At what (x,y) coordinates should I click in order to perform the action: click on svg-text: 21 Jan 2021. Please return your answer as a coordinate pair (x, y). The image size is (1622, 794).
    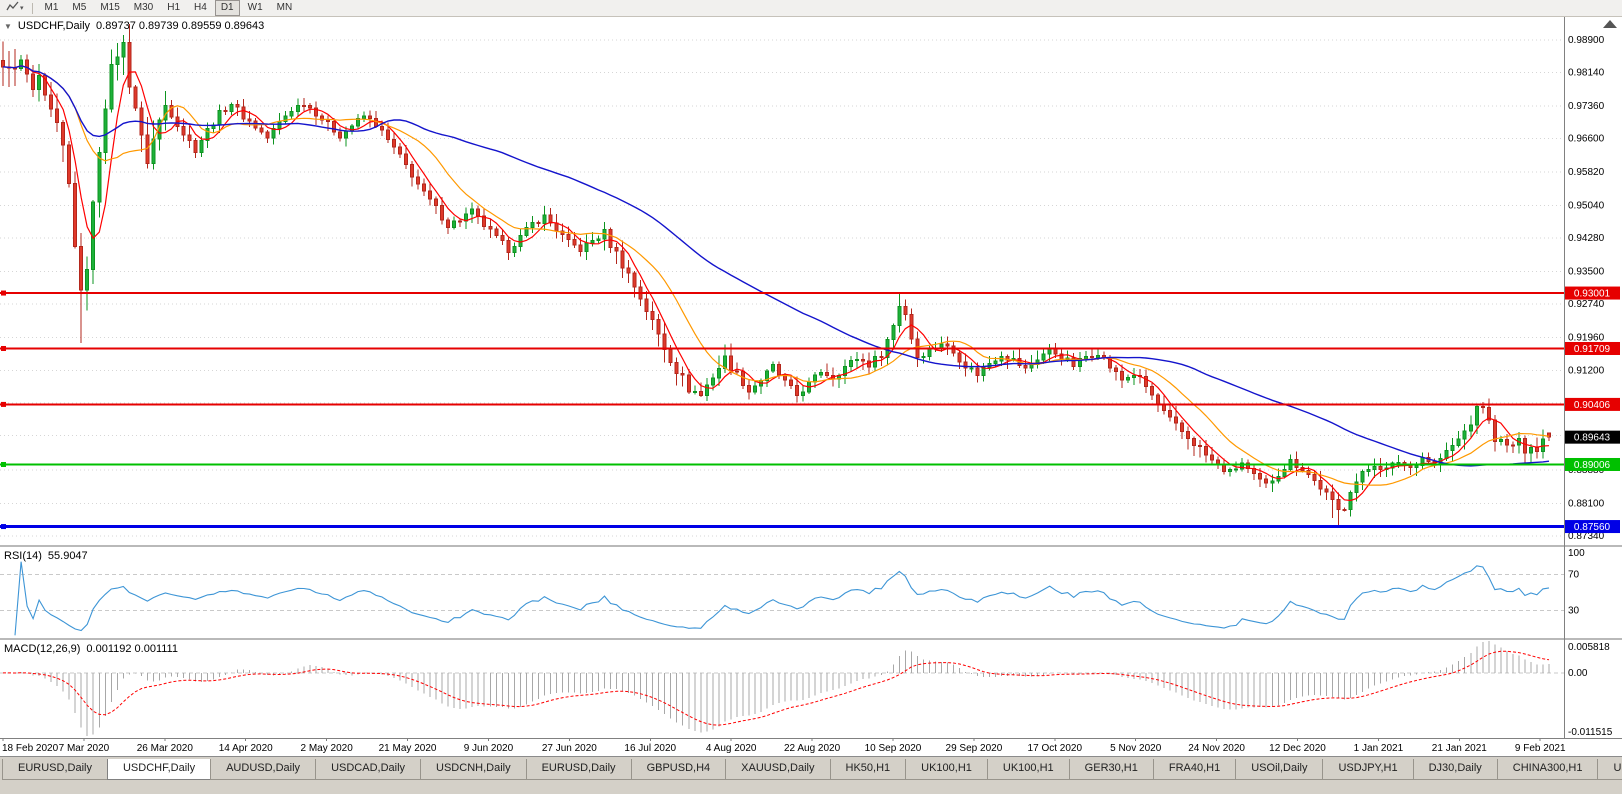
    Looking at the image, I should click on (1459, 748).